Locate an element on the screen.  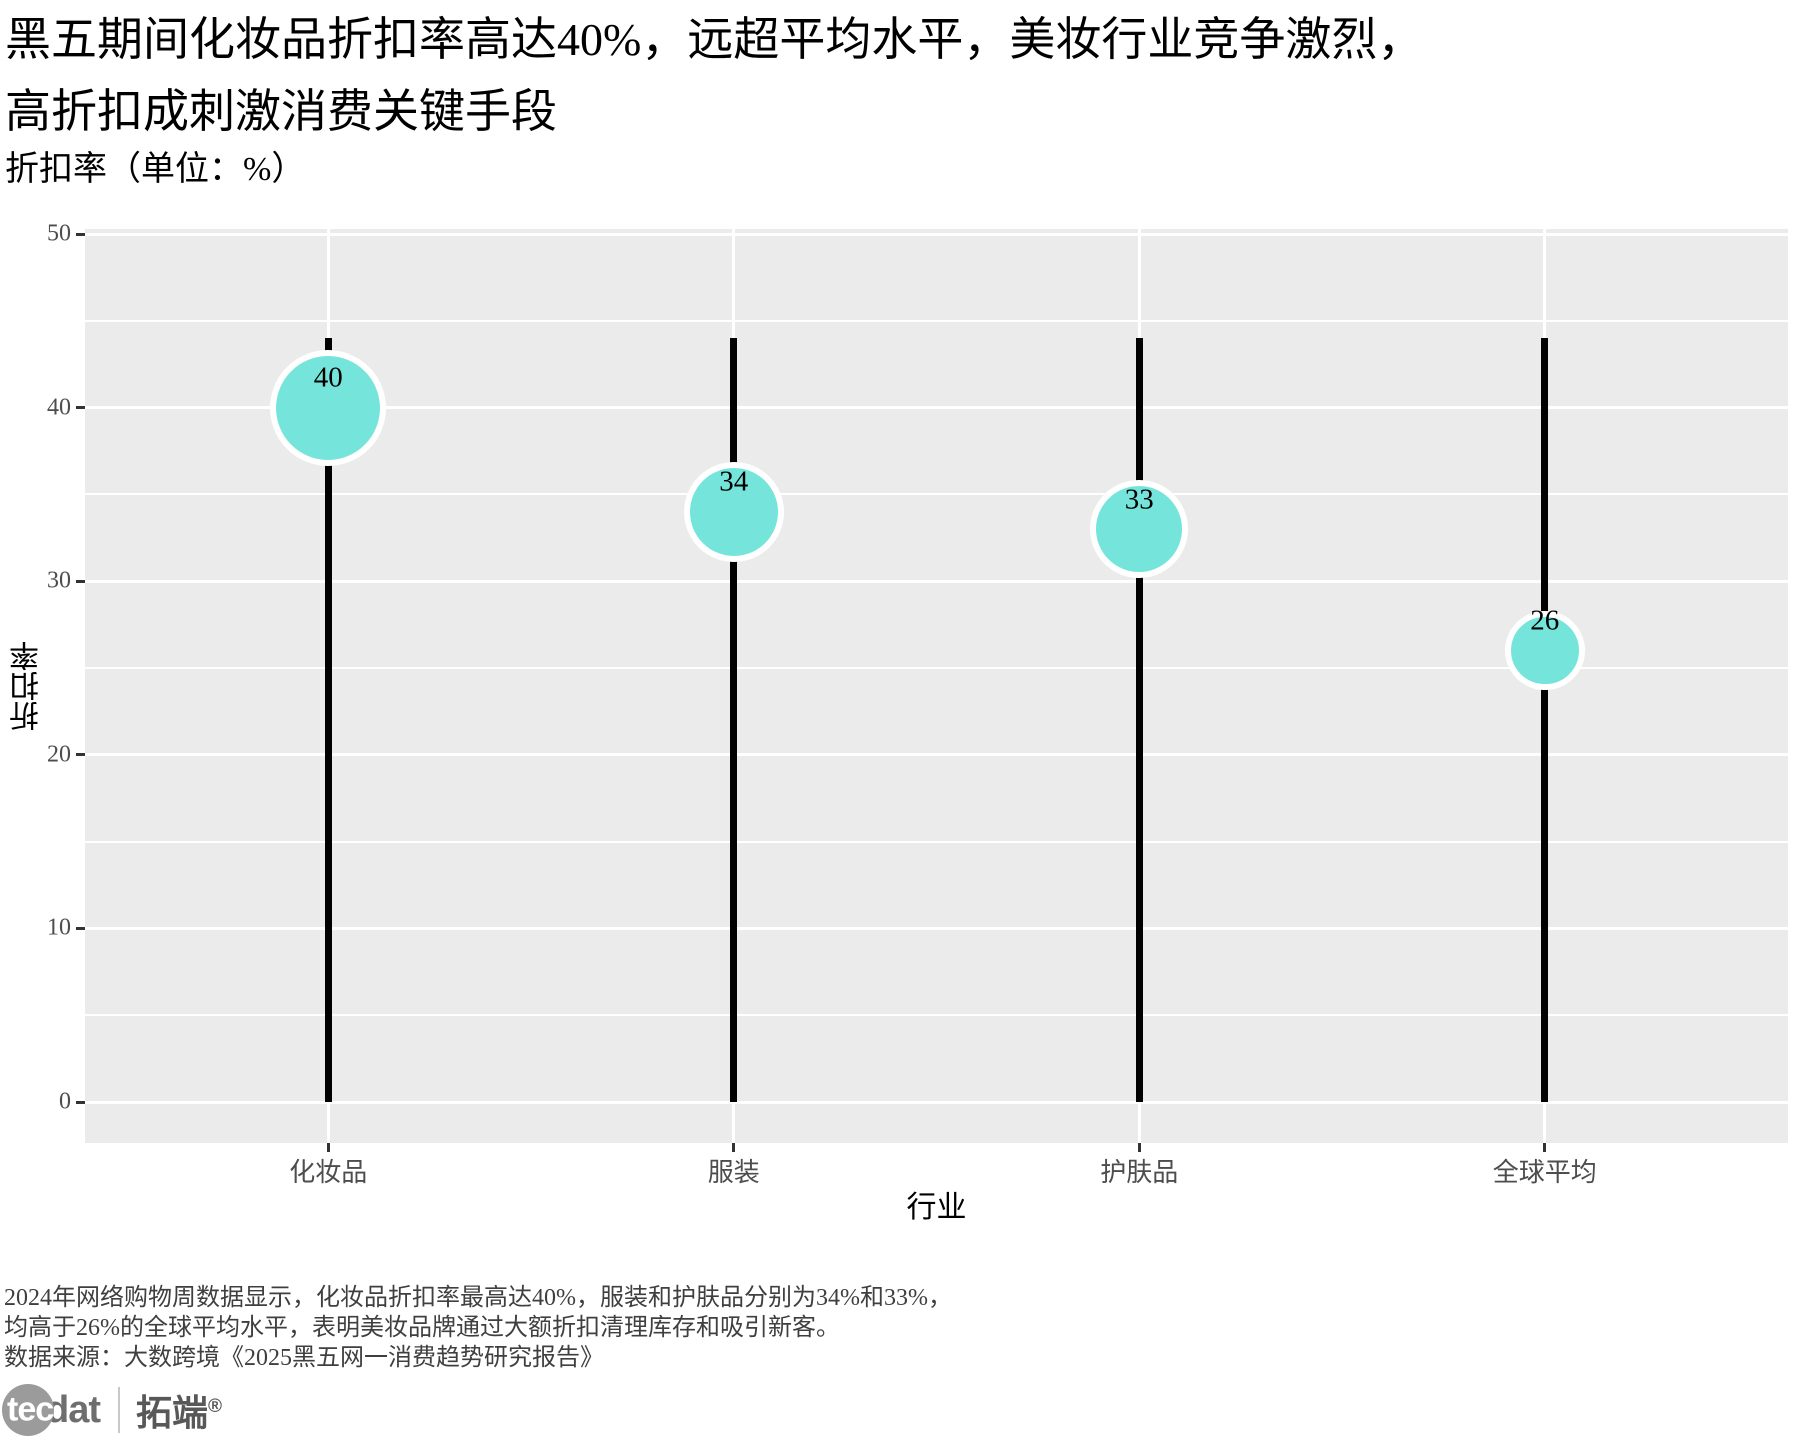
x-tick-label: 化妆品 is located at coordinates (328, 1172).